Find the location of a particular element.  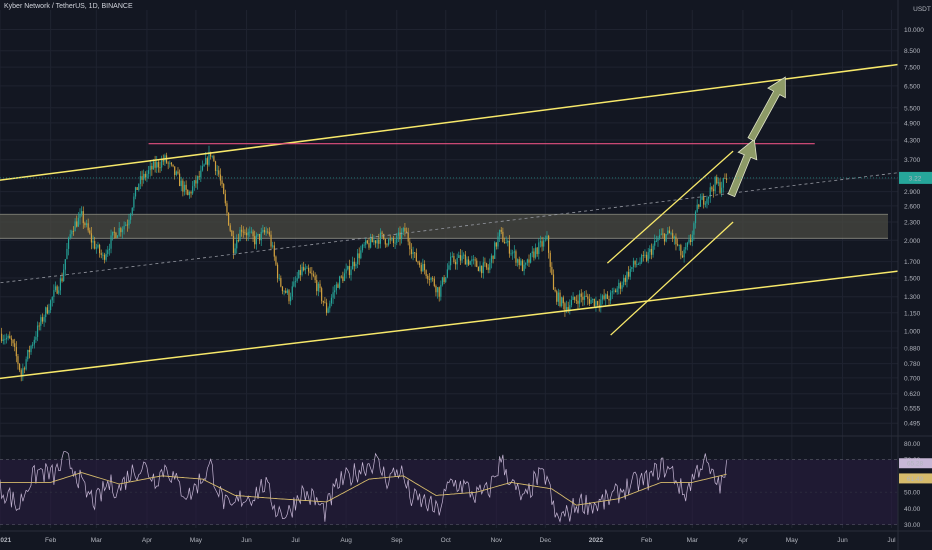

price-axis-label: 2.600 is located at coordinates (912, 206).